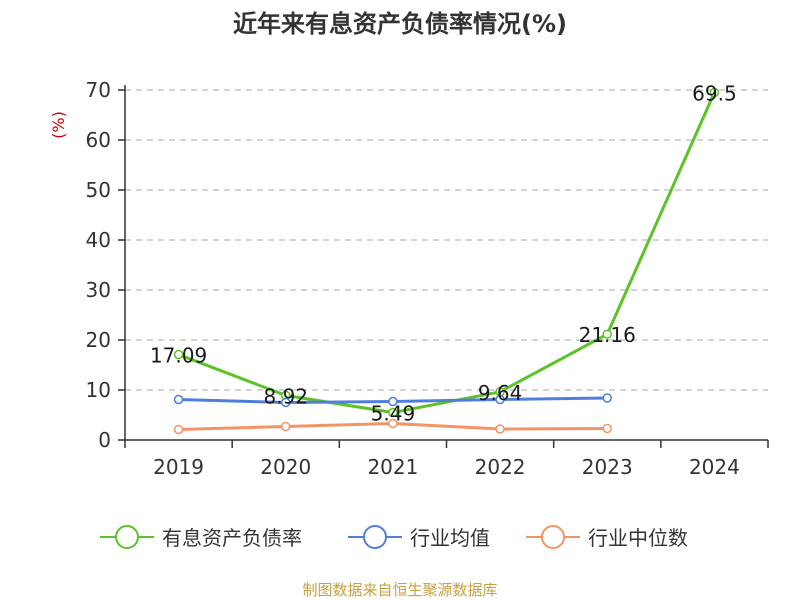 The width and height of the screenshot is (800, 600). What do you see at coordinates (607, 467) in the screenshot?
I see `x-tick-label: 2023` at bounding box center [607, 467].